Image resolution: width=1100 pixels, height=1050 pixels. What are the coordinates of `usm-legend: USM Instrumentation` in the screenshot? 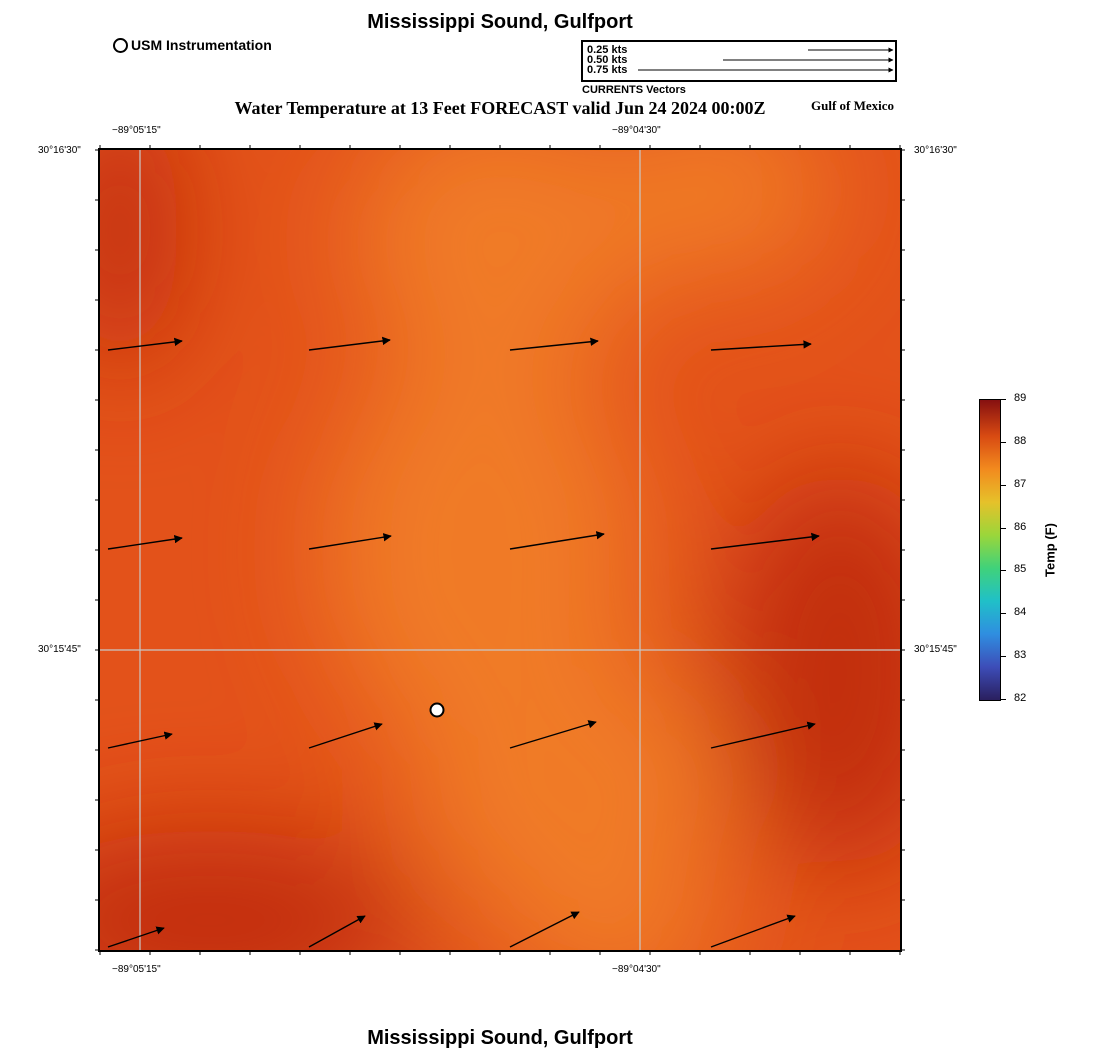 It's located at (192, 45).